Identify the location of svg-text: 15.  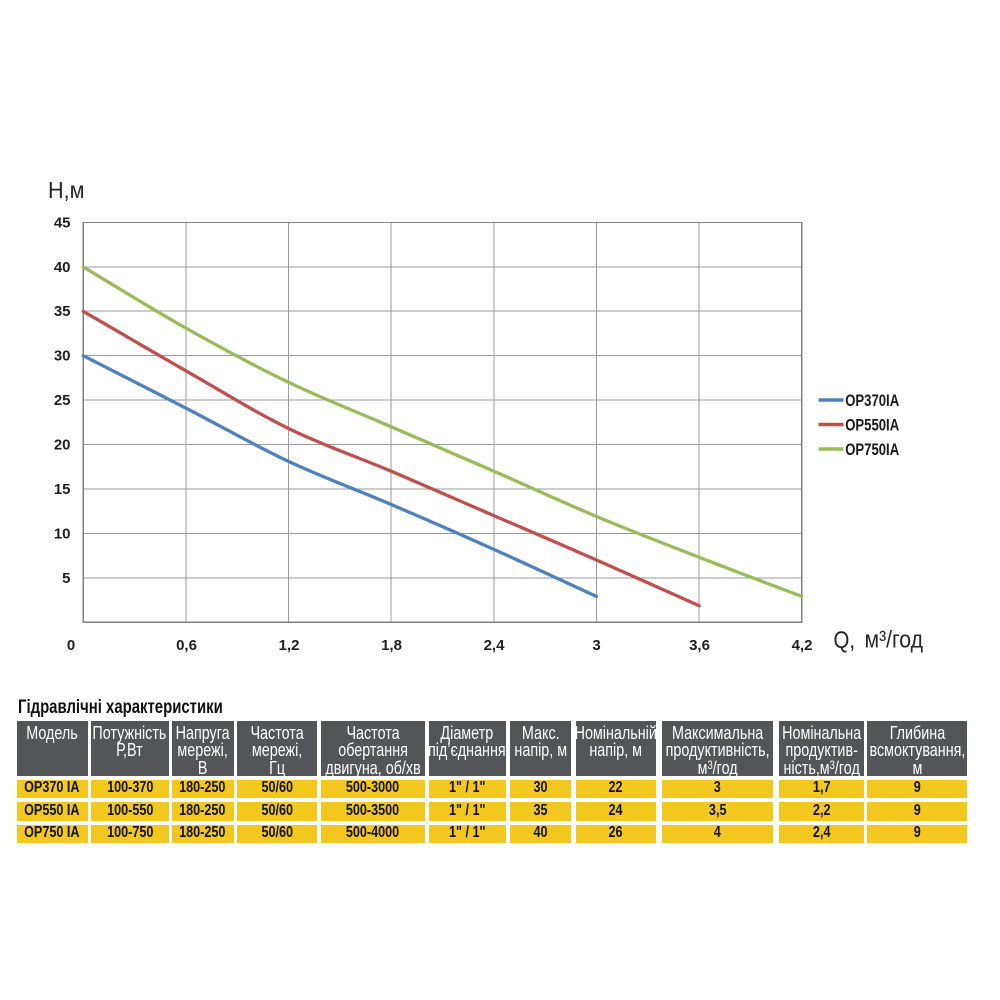
(62, 489).